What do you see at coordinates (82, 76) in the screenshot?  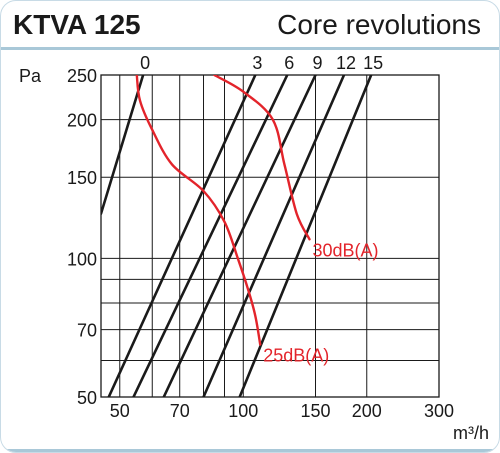 I see `y-tick-label: 250` at bounding box center [82, 76].